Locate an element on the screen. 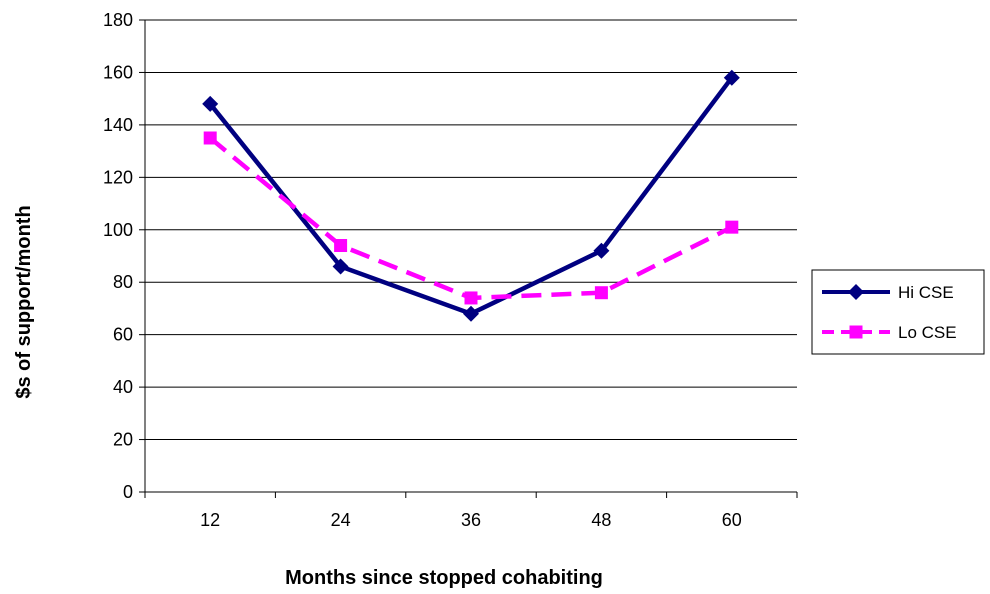 This screenshot has width=990, height=594. y-tick-label: 100 is located at coordinates (118, 230).